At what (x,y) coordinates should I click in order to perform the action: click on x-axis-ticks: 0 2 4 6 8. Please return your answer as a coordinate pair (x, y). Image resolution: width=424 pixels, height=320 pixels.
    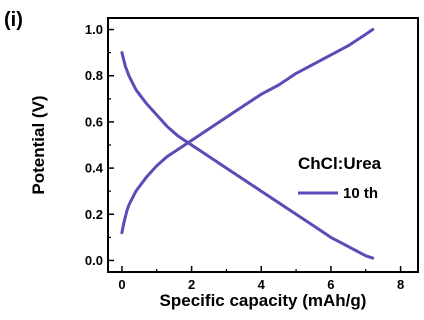
    Looking at the image, I should click on (261, 279).